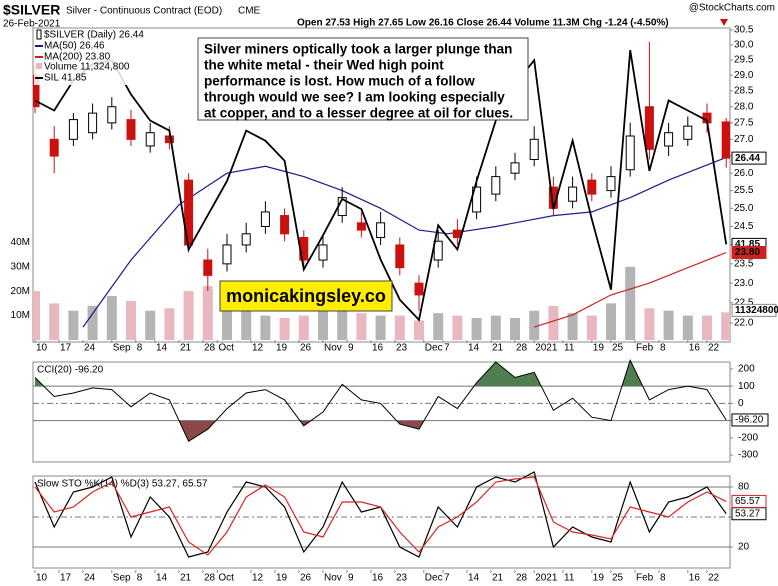 The width and height of the screenshot is (778, 586). I want to click on y-tick-label: 200, so click(746, 369).